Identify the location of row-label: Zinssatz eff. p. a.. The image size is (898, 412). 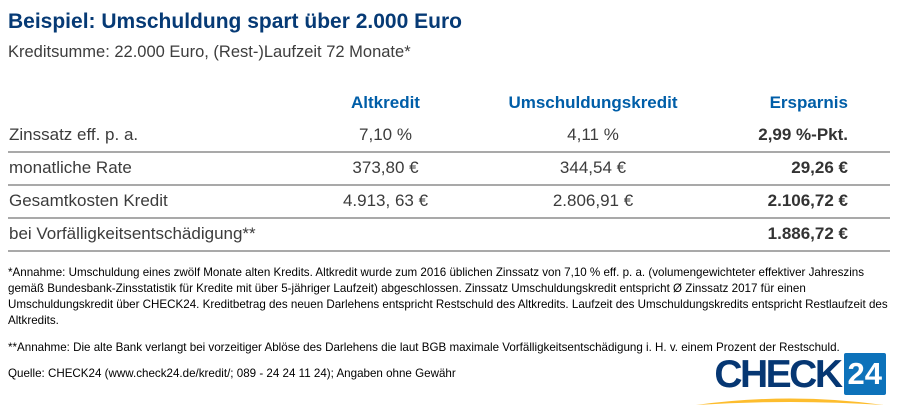
(74, 134).